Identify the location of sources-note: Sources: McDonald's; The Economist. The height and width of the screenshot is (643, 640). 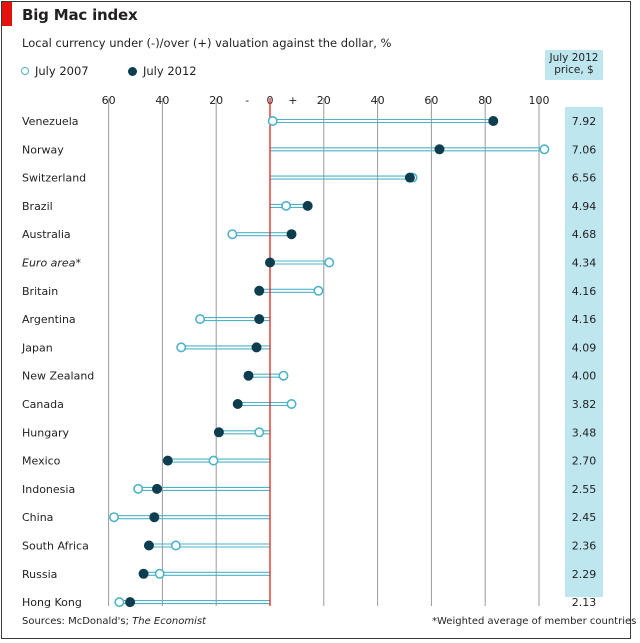
(114, 621).